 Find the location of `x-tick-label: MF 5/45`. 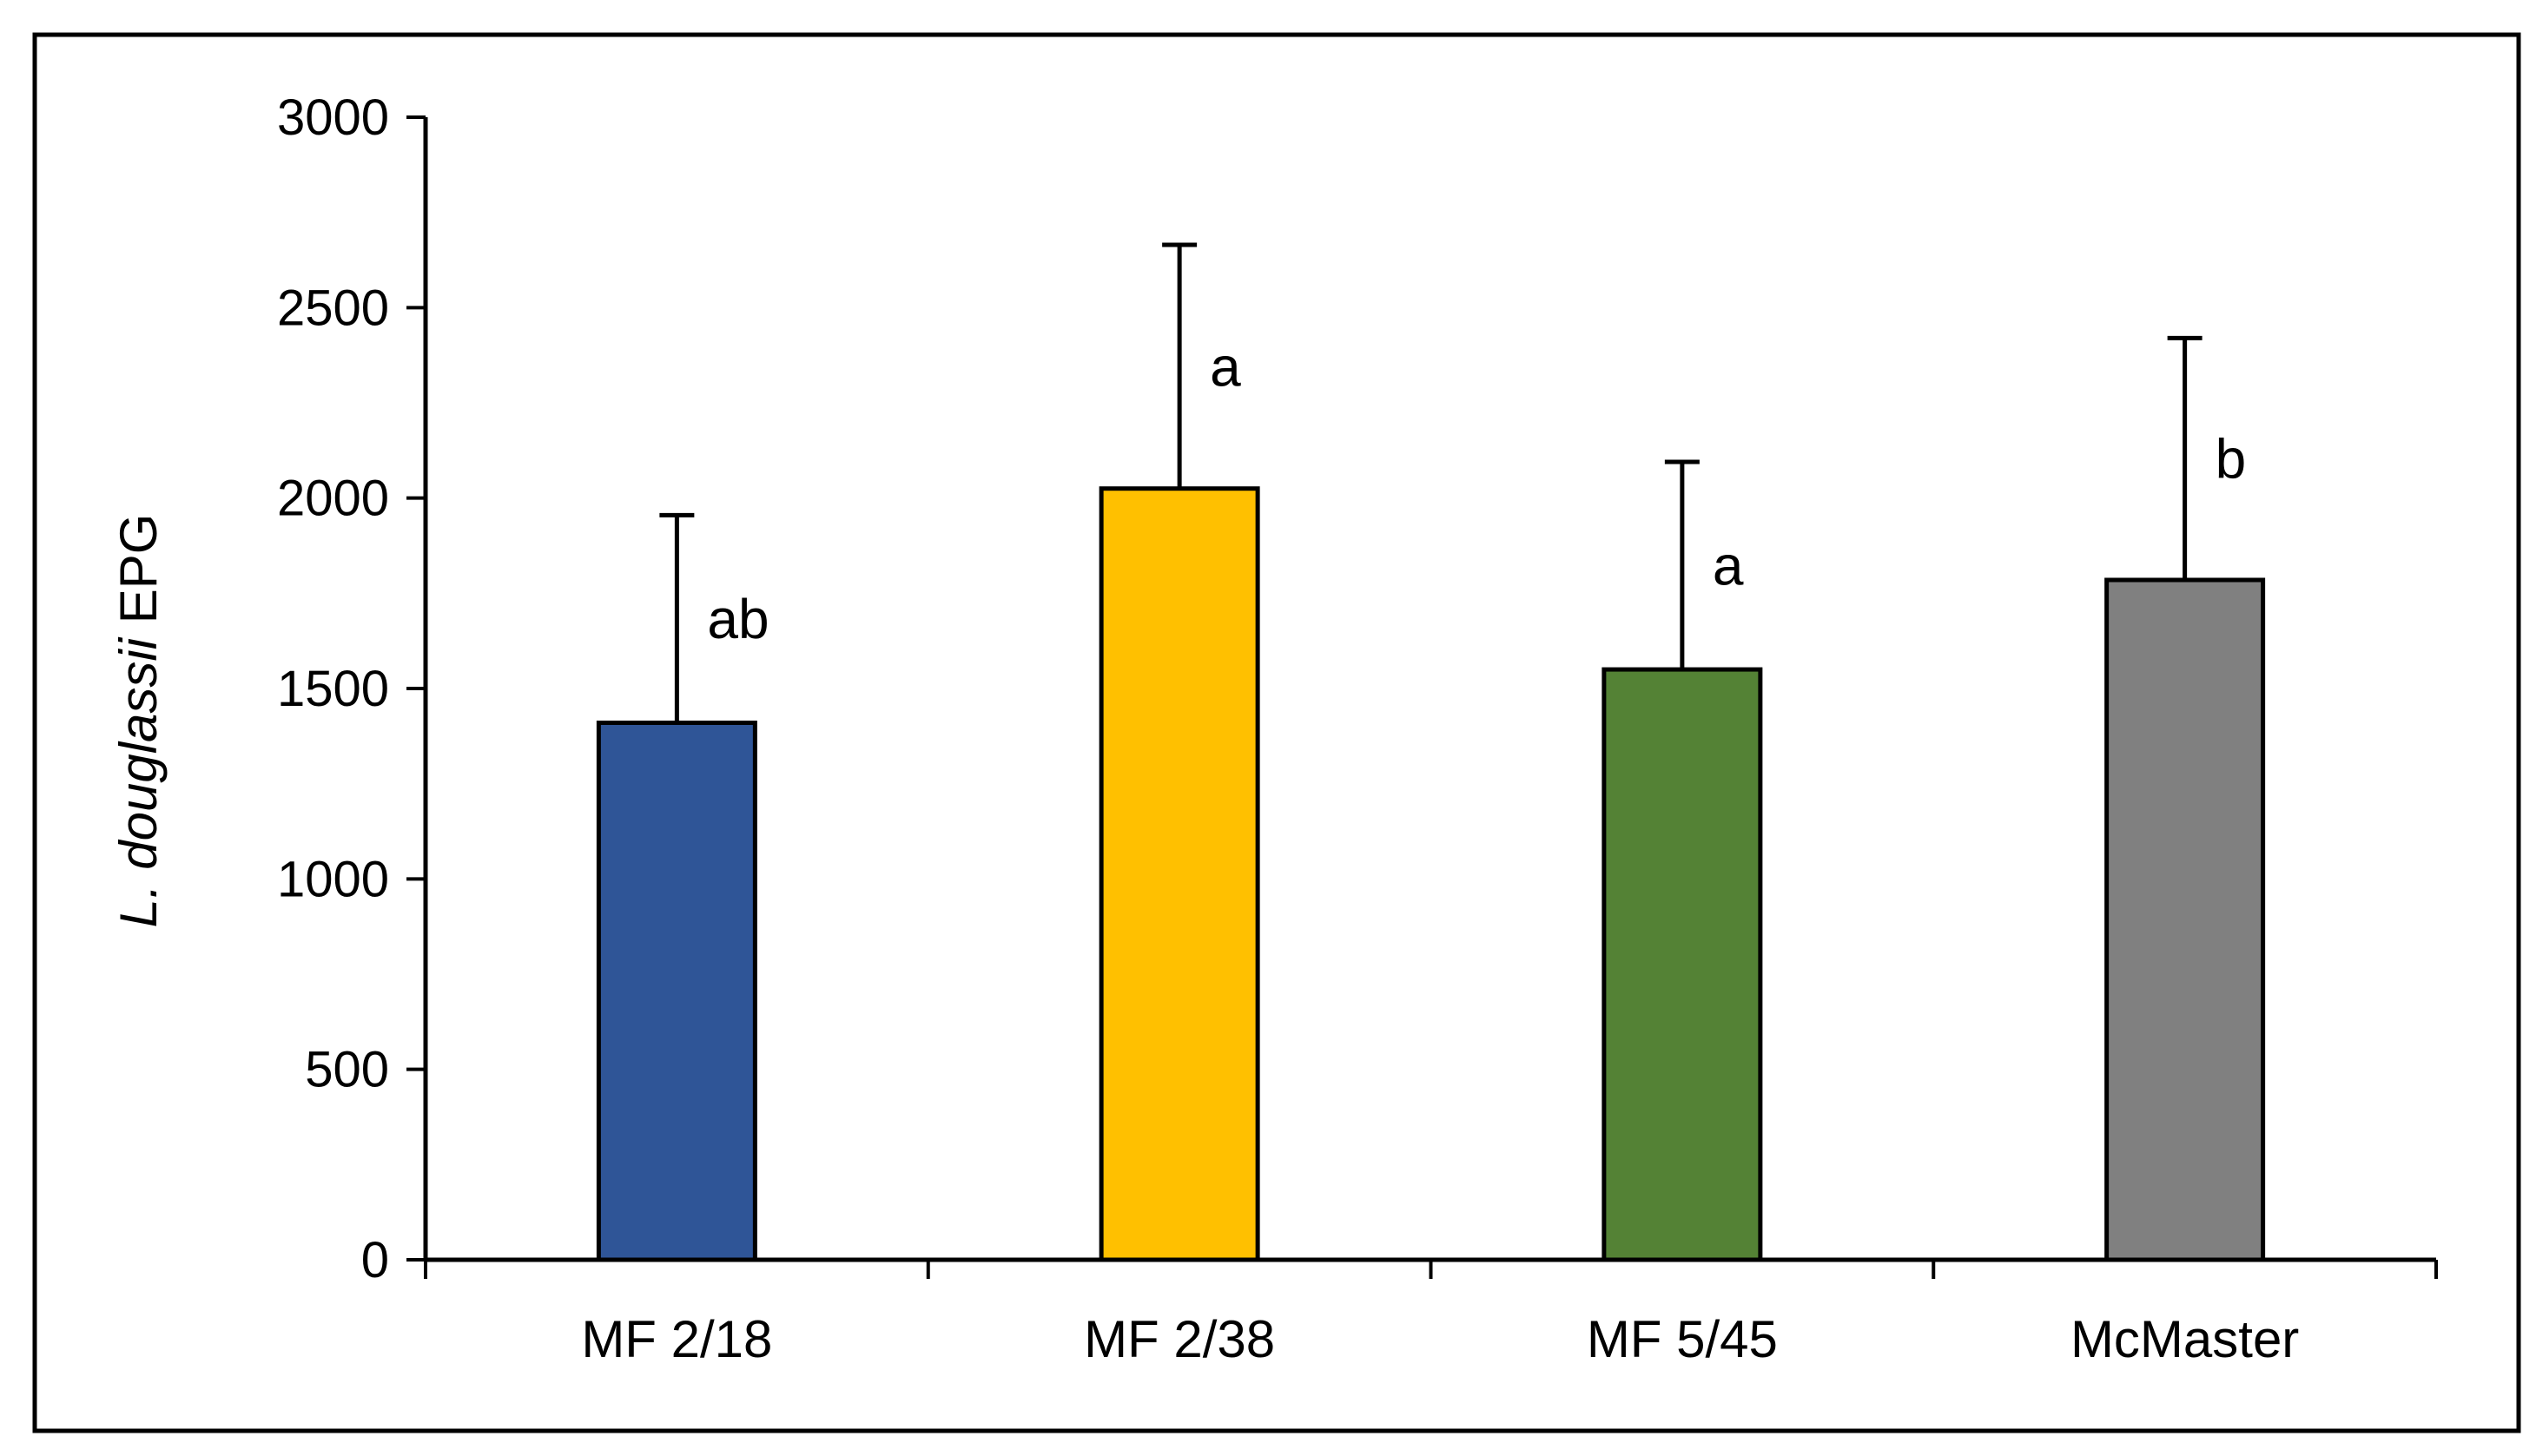

x-tick-label: MF 5/45 is located at coordinates (1682, 1339).